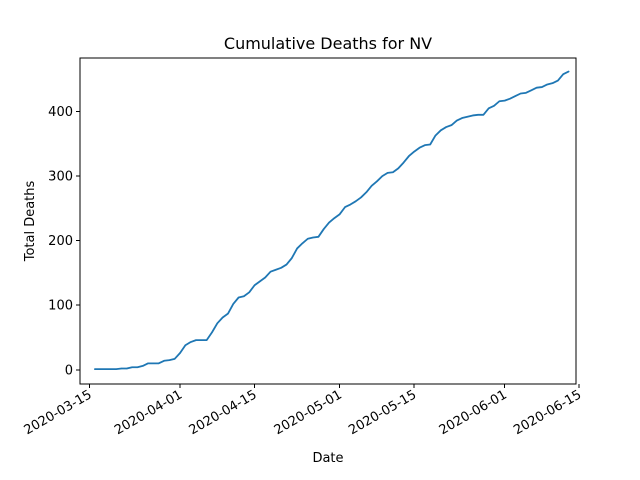 The width and height of the screenshot is (640, 480). I want to click on x-tick-label-2: 2020-04-15, so click(223, 412).